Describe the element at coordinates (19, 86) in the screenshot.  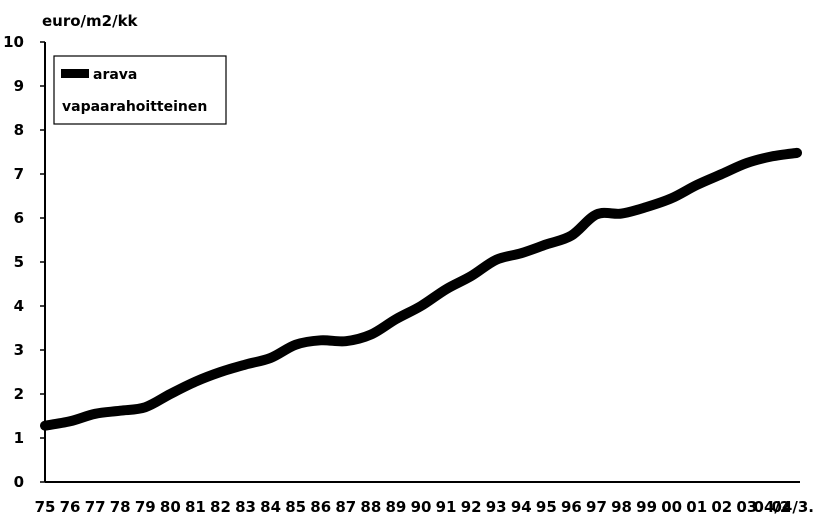
I see `y-tick-label: 9` at that location.